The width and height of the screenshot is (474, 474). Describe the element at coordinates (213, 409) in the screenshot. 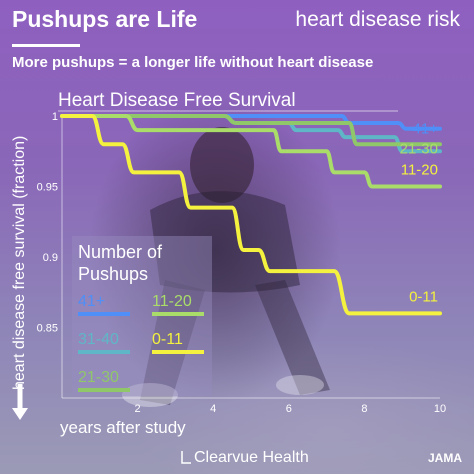

I see `x-tick-label: 4` at that location.